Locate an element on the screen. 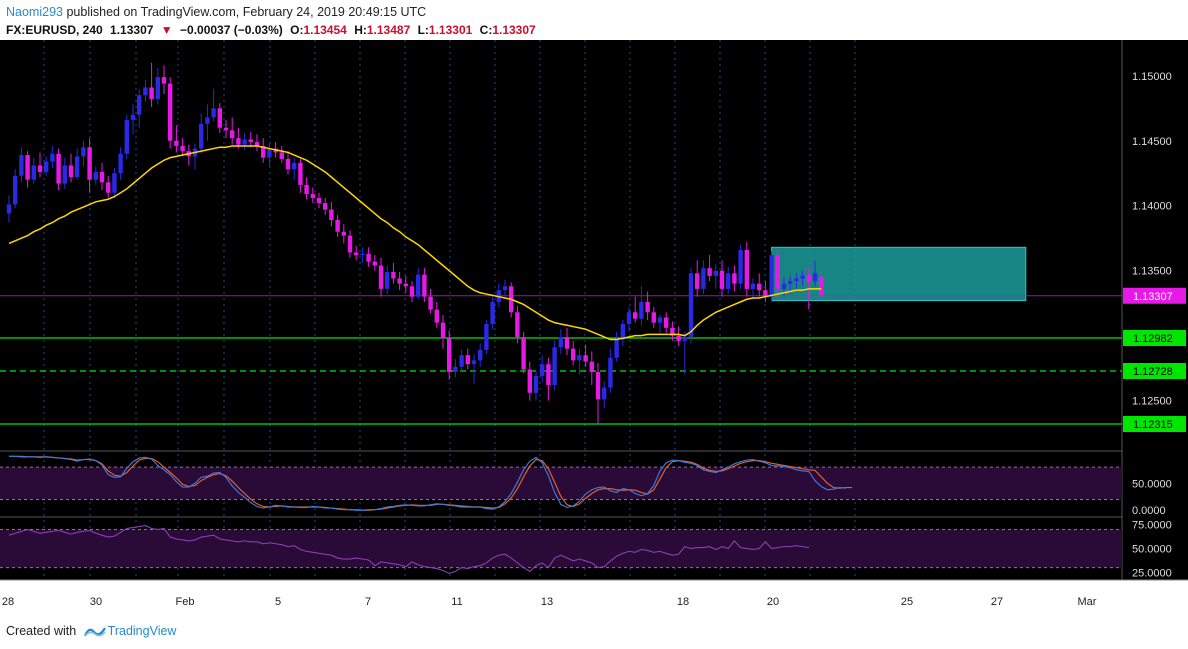 This screenshot has height=649, width=1188. time-tick-label: Feb is located at coordinates (185, 602).